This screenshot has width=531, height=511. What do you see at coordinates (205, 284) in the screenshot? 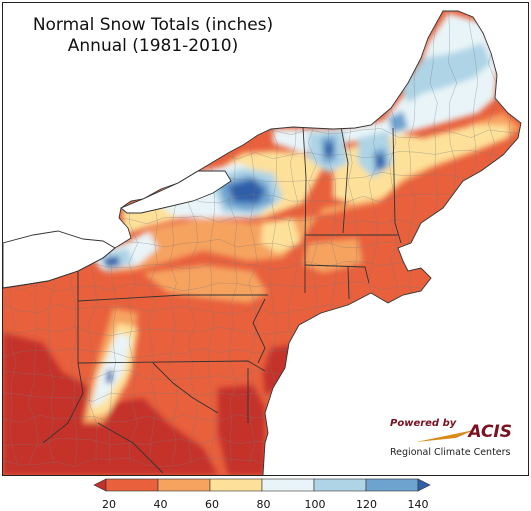
I see `zone-40-60-pa` at bounding box center [205, 284].